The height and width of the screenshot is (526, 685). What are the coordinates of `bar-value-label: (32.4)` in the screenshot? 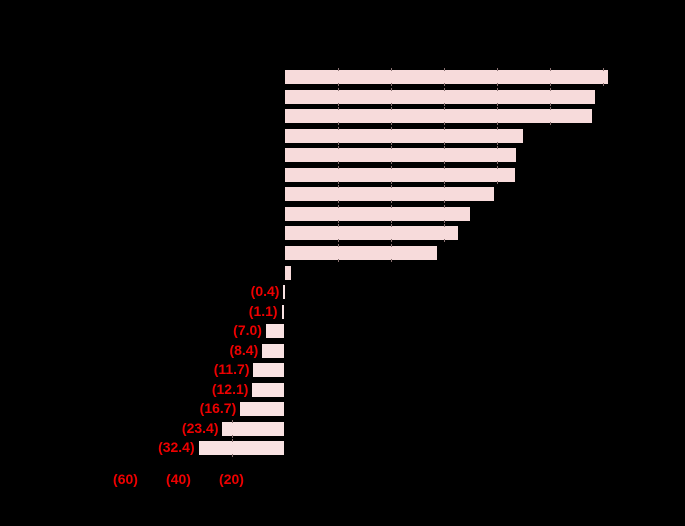 It's located at (176, 447).